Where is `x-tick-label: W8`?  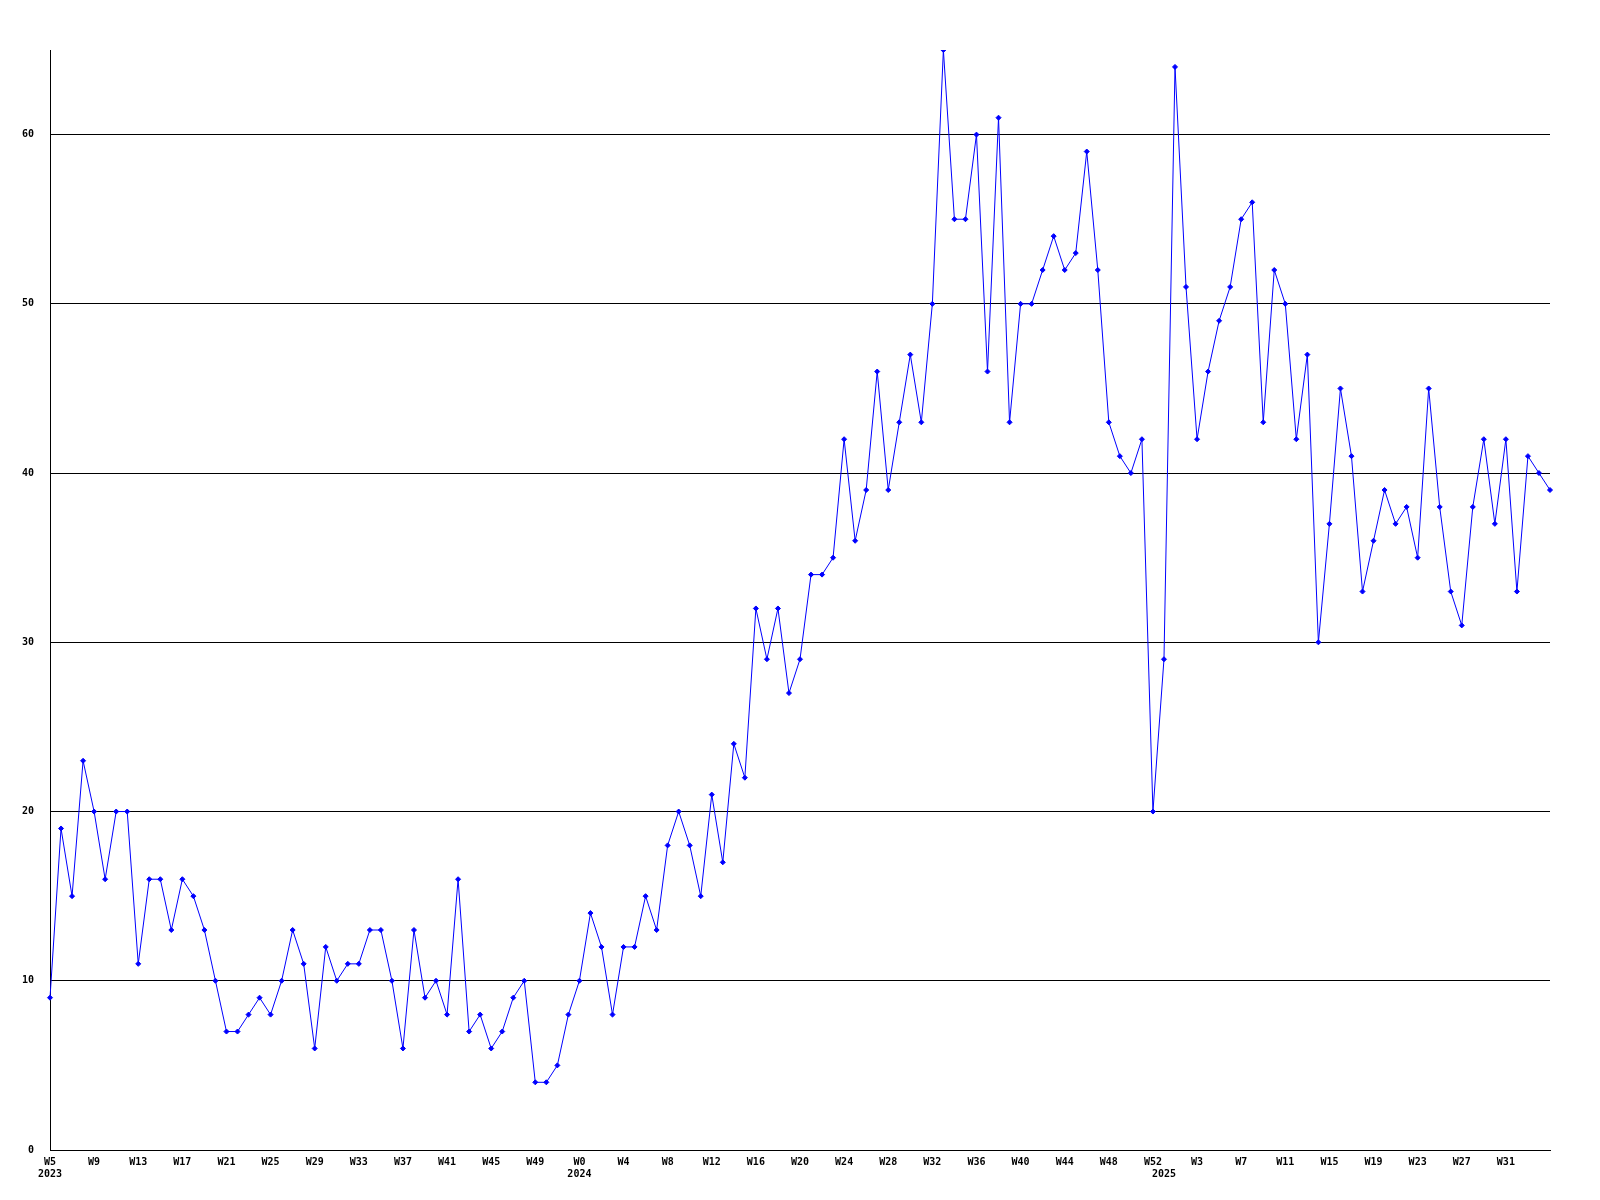
x-tick-label: W8 is located at coordinates (667, 1161).